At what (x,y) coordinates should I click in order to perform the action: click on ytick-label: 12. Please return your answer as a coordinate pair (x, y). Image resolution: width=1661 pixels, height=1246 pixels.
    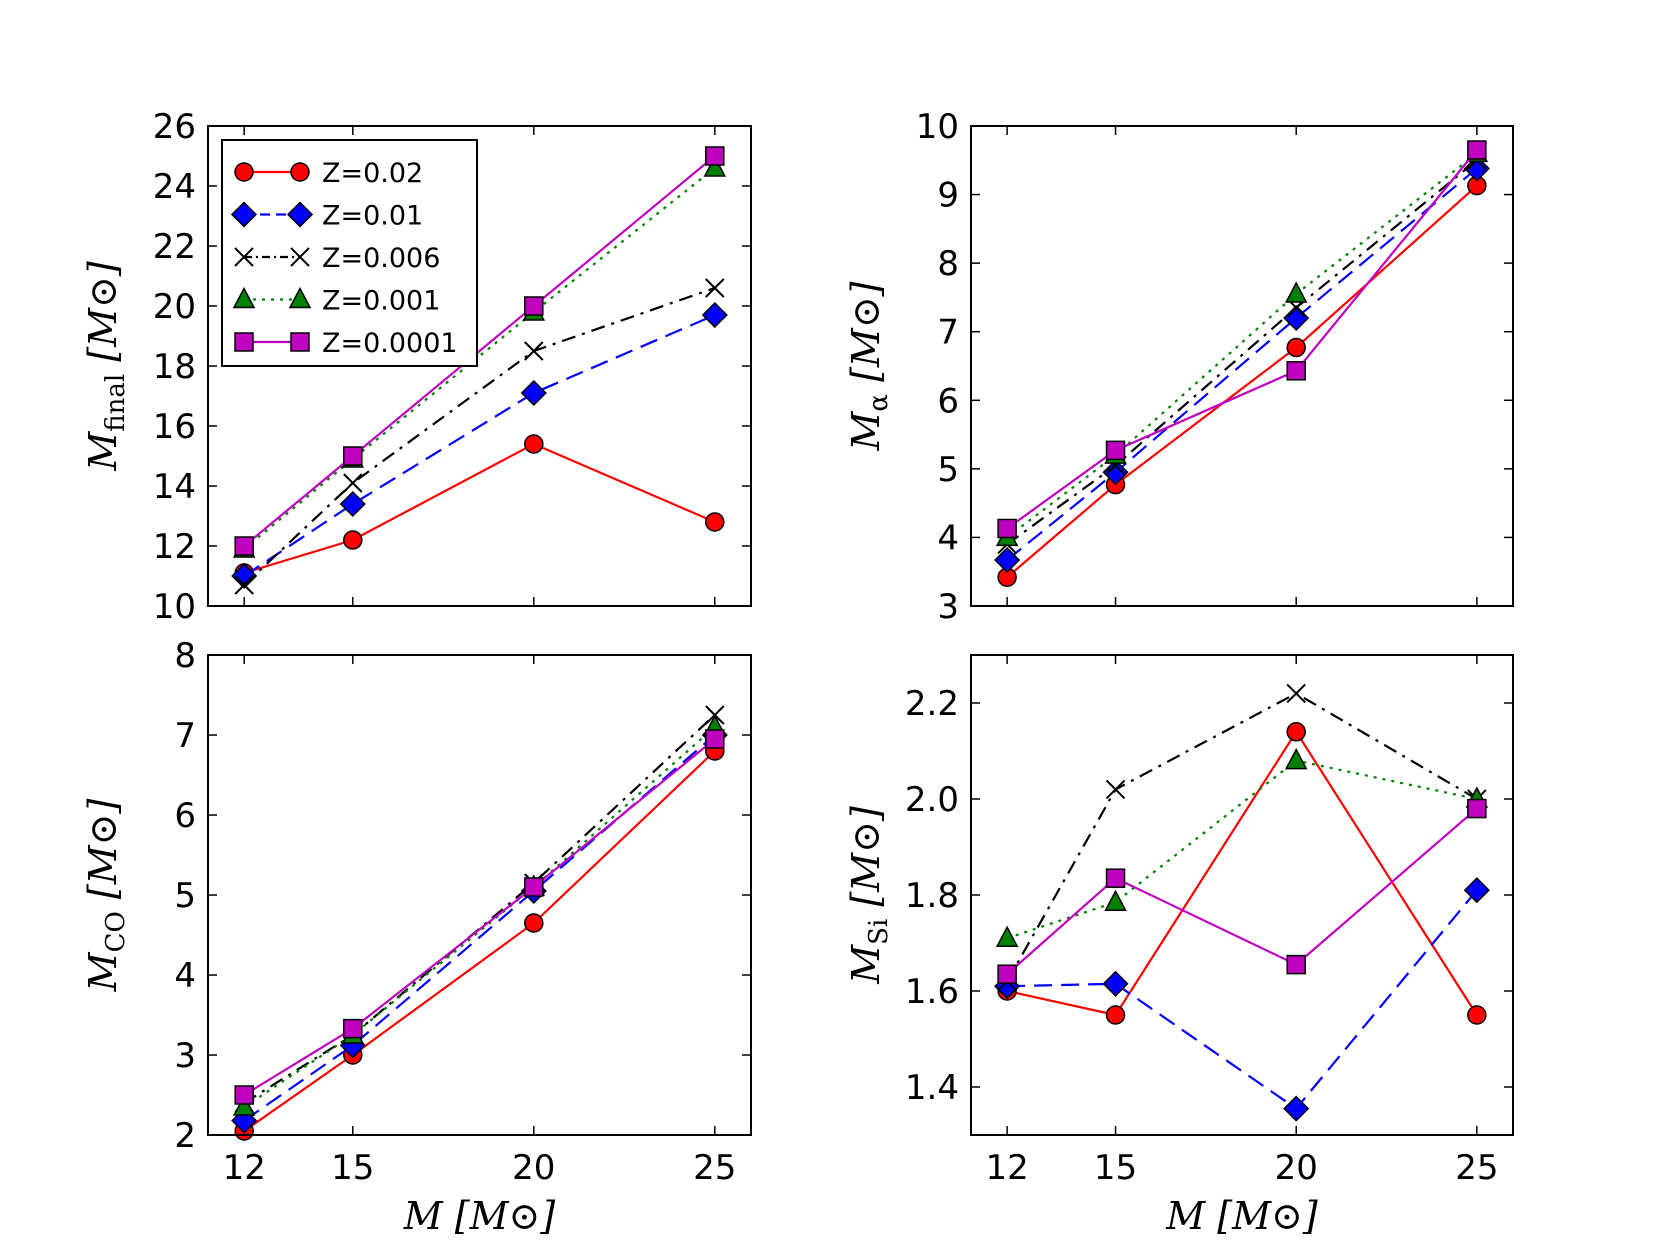
    Looking at the image, I should click on (174, 547).